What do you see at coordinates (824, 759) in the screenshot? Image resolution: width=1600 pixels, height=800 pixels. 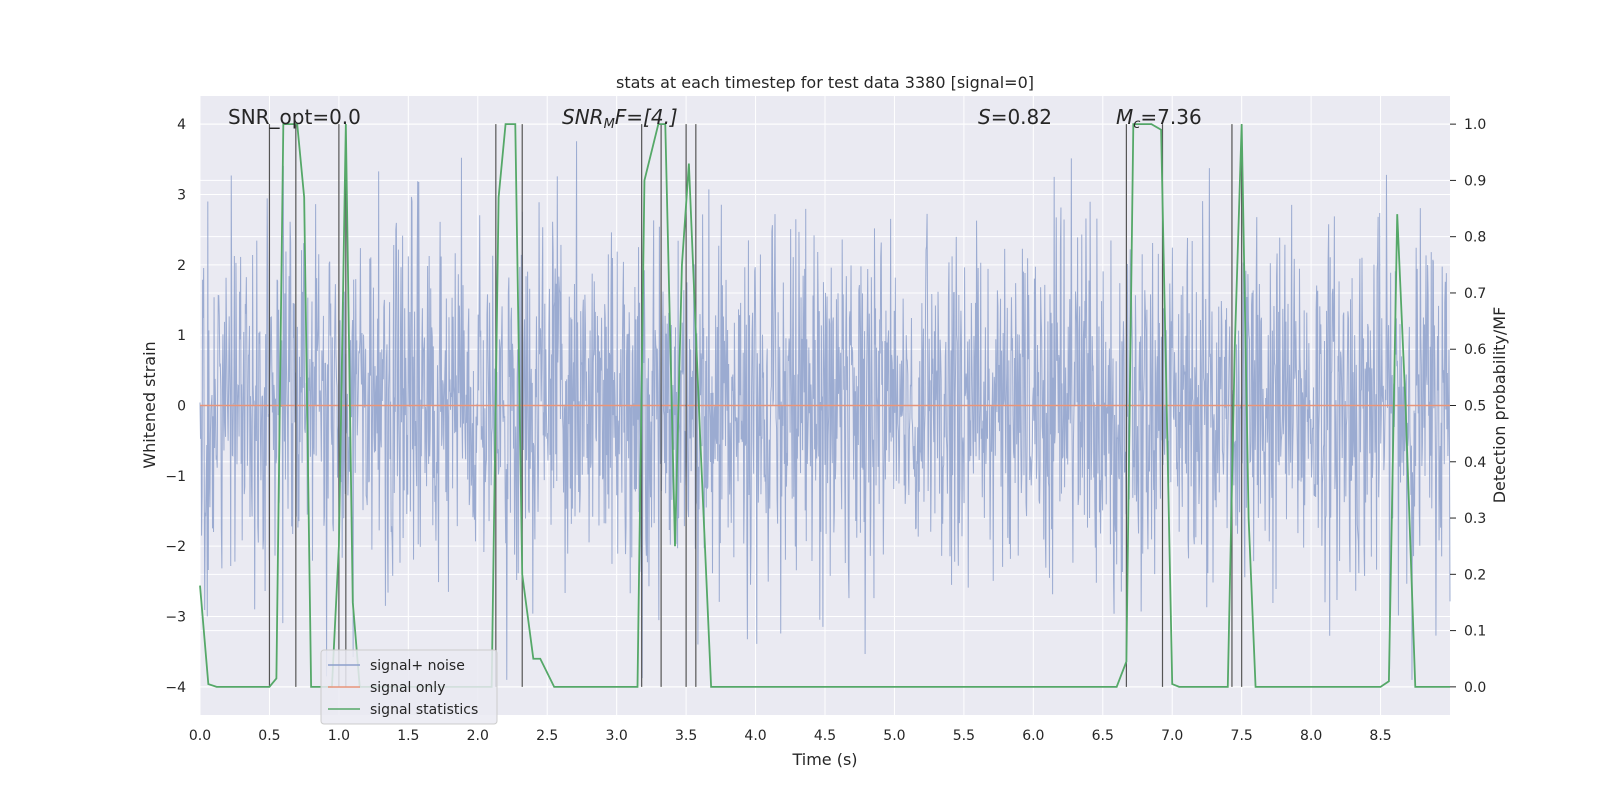 I see `x-axis-label: Time (s)` at bounding box center [824, 759].